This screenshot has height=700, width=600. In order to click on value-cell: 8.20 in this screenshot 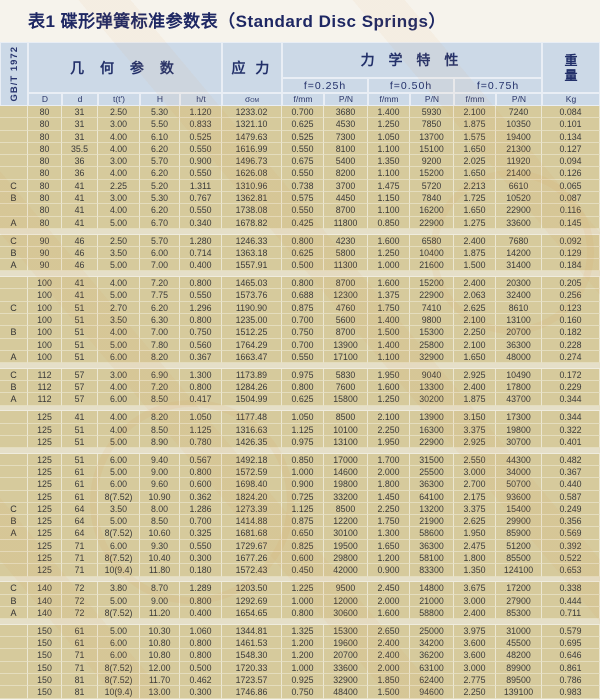, I will do `click(160, 357)`.